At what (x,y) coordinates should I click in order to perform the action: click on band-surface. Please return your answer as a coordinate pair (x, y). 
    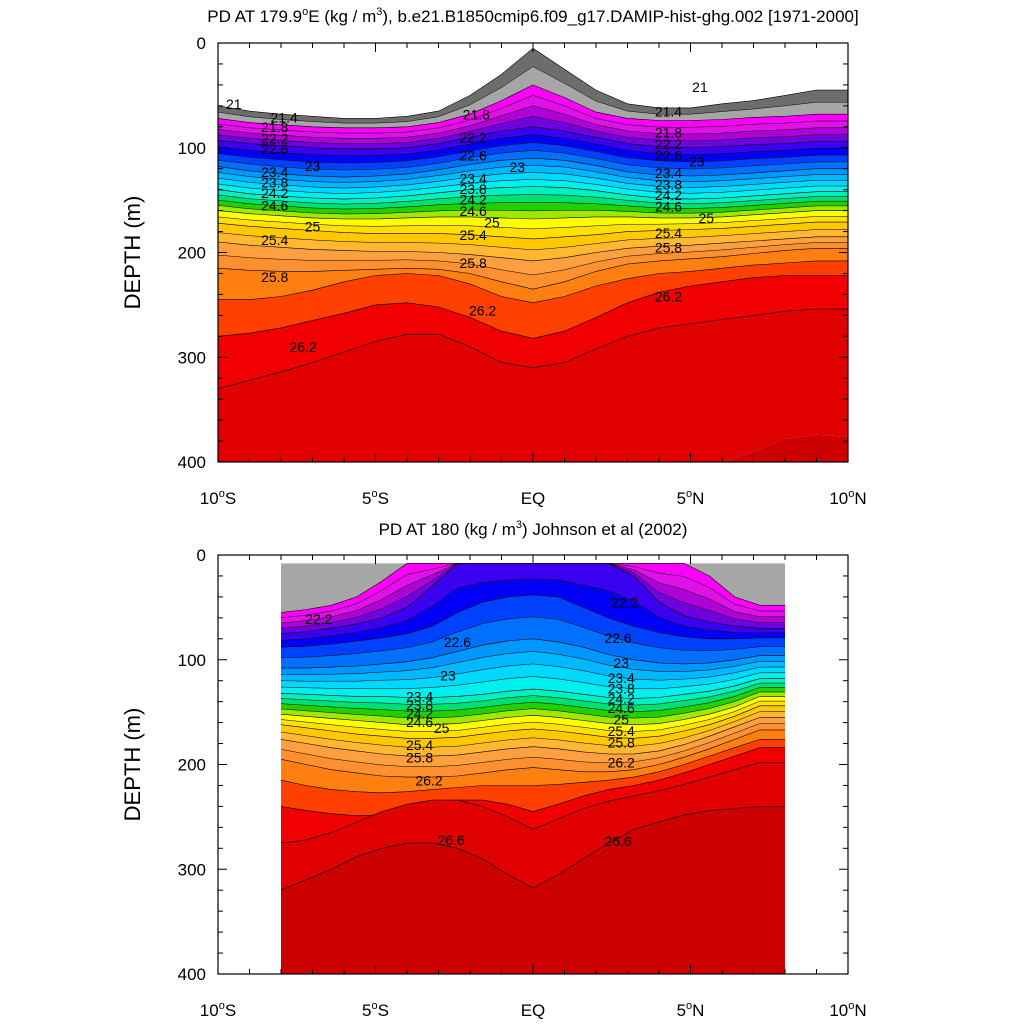
    Looking at the image, I should click on (533, 588).